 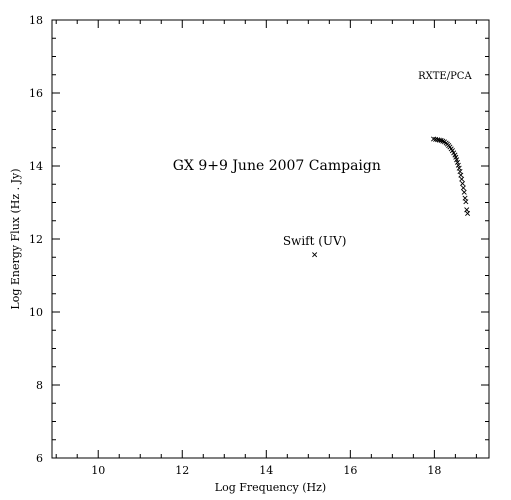 What do you see at coordinates (36, 312) in the screenshot?
I see `y-tick-label: 10` at bounding box center [36, 312].